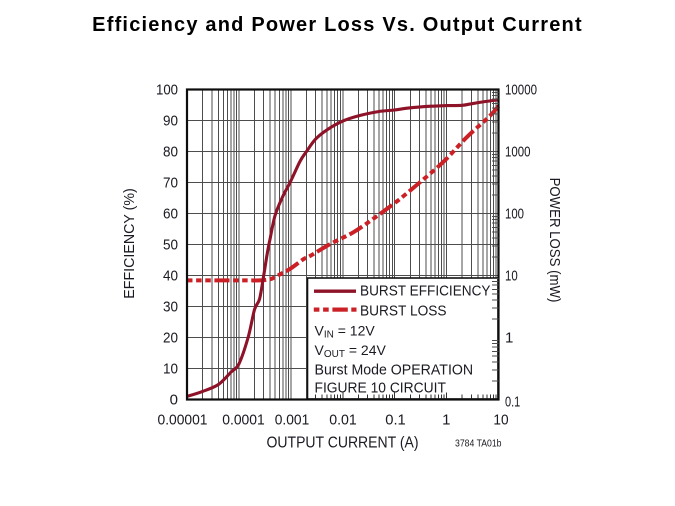  What do you see at coordinates (343, 443) in the screenshot?
I see `svg-text: OUTPUT CURRENT (A)` at bounding box center [343, 443].